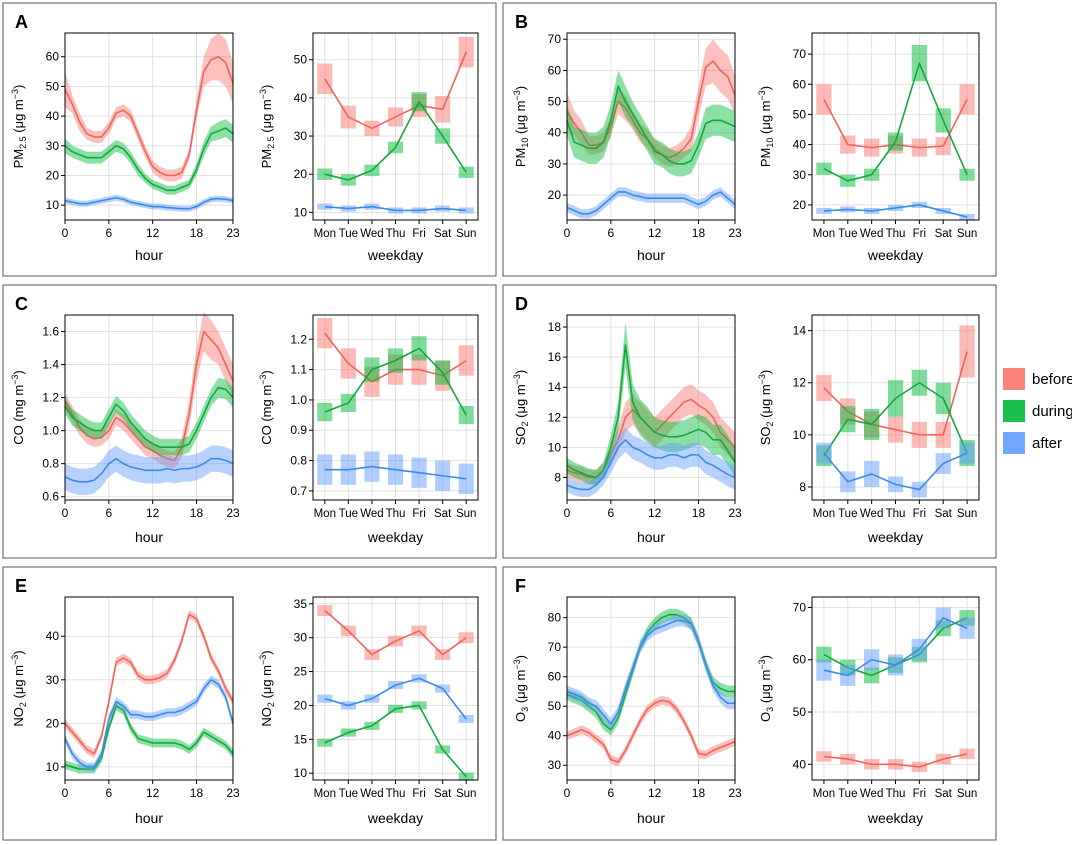 The image size is (1072, 845). Describe the element at coordinates (21, 304) in the screenshot. I see `panel-letter: C` at that location.